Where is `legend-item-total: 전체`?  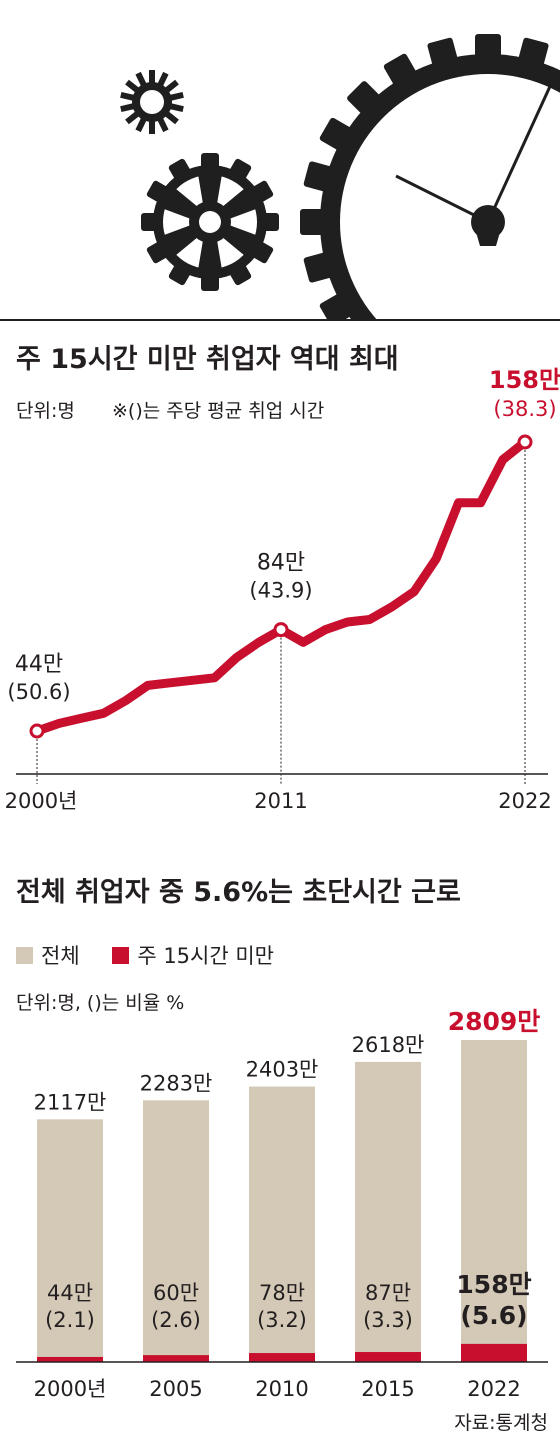 legend-item-total: 전체 is located at coordinates (48, 956).